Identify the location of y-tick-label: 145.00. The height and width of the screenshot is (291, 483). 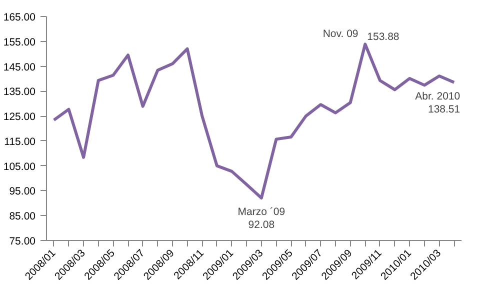
(19, 67).